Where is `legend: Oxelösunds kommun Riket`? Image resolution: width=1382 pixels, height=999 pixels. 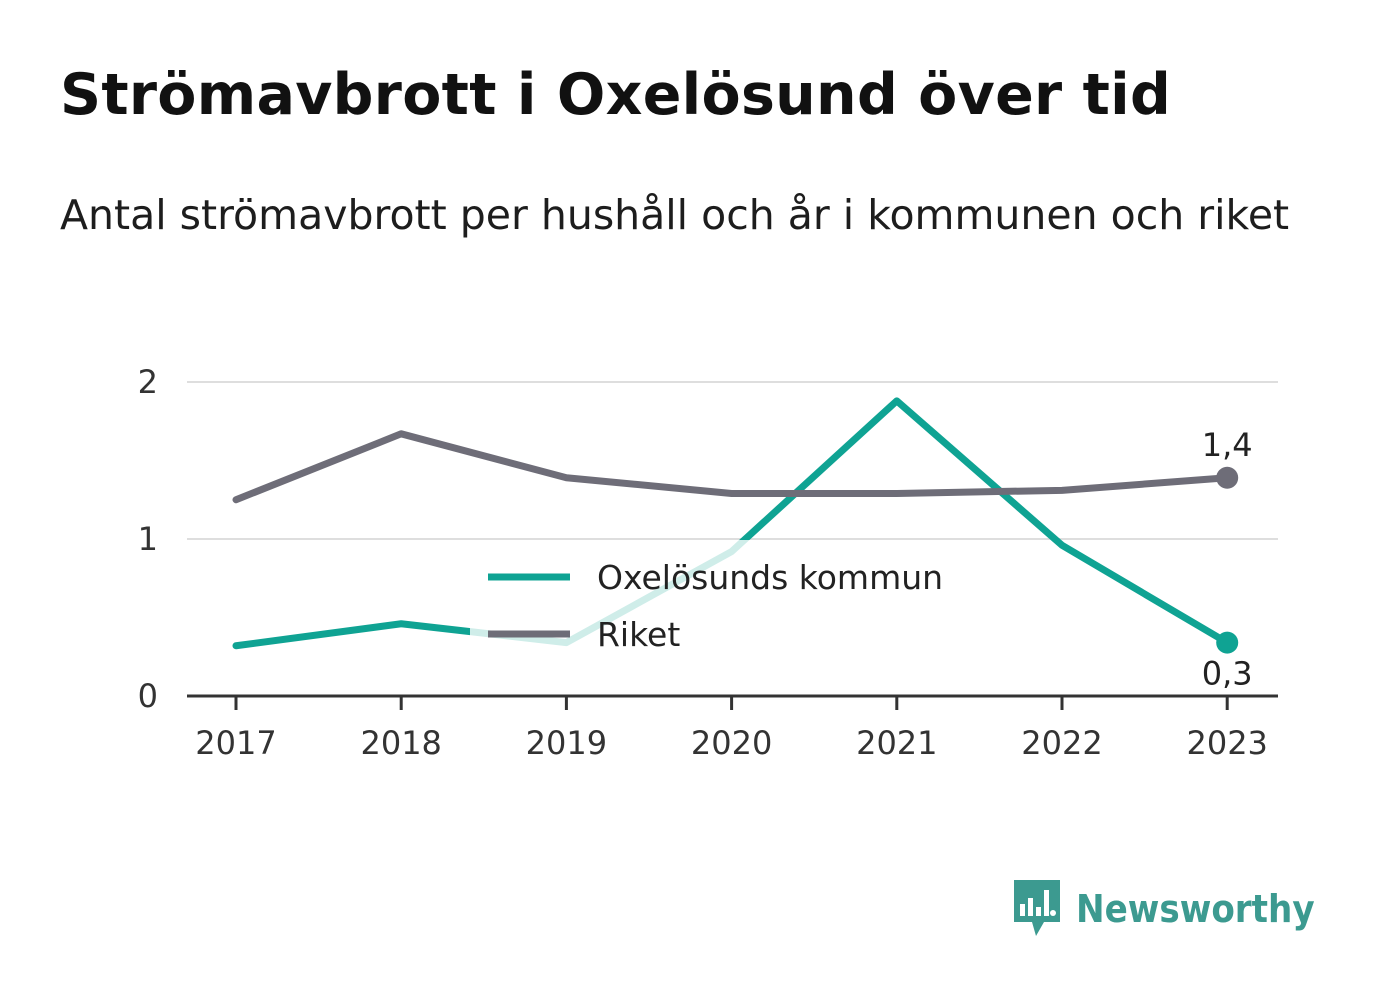 legend: Oxelösunds kommun Riket is located at coordinates (730, 603).